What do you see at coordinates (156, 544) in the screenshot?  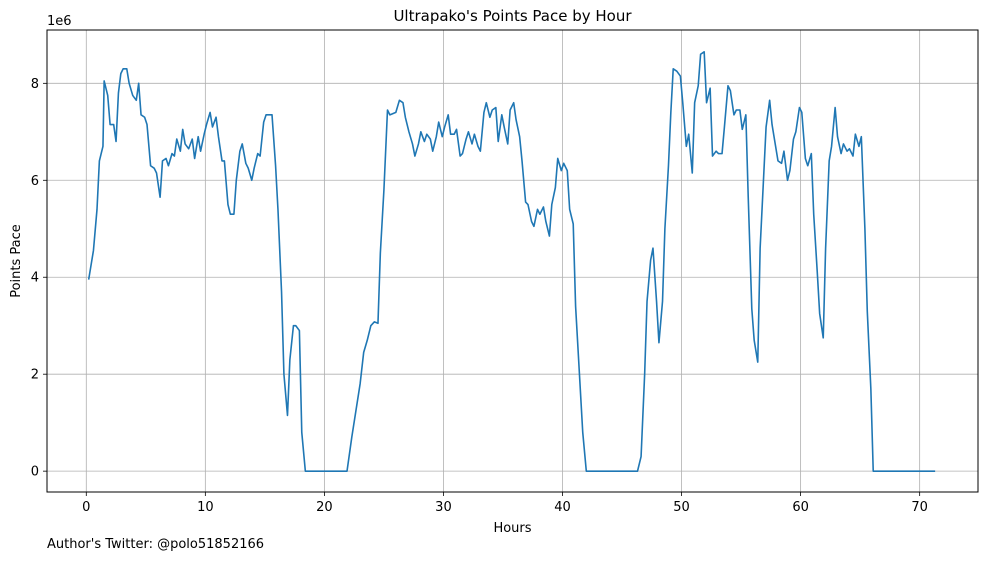 I see `author-credit: Author's Twitter: @polo51852166` at bounding box center [156, 544].